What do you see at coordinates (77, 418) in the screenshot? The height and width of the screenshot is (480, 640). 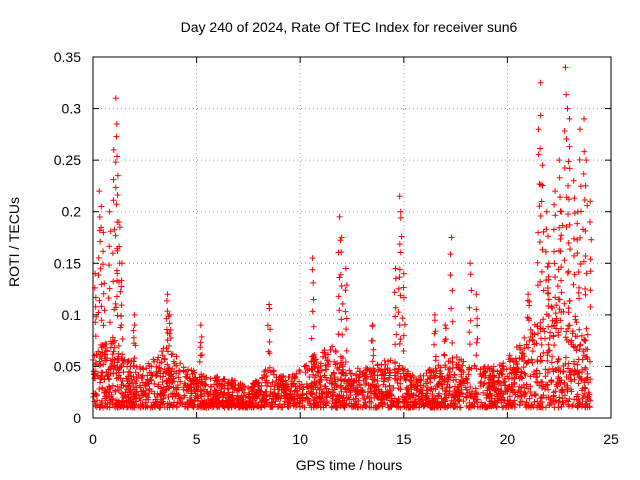 I see `y-tick-label: 0` at bounding box center [77, 418].